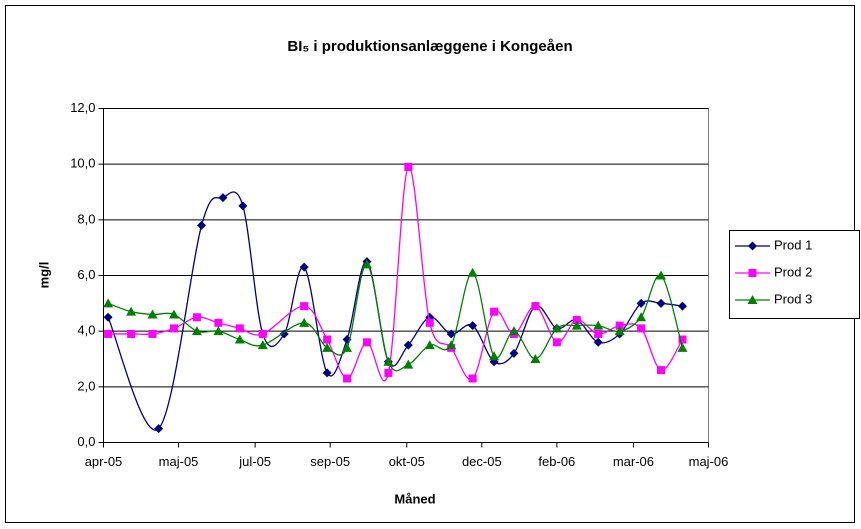 This screenshot has height=529, width=861. What do you see at coordinates (86, 385) in the screenshot?
I see `y-tick-label: 2,0` at bounding box center [86, 385].